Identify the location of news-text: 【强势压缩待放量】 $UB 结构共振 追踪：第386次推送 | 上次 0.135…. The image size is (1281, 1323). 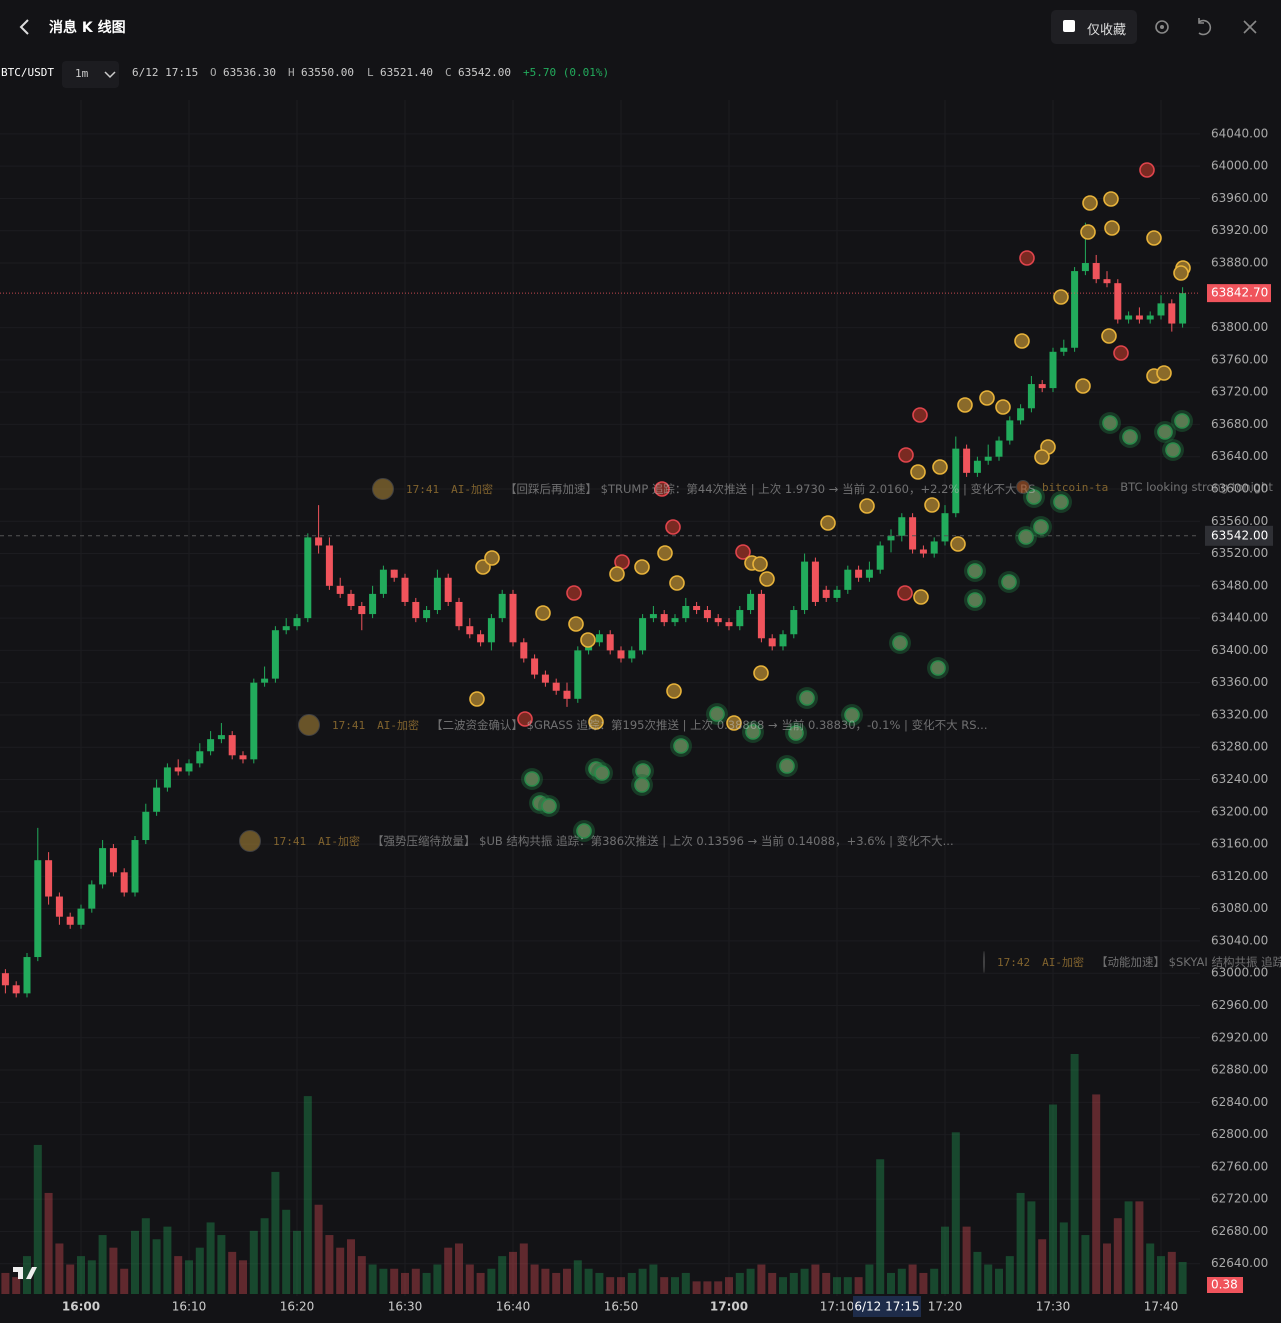
(663, 841).